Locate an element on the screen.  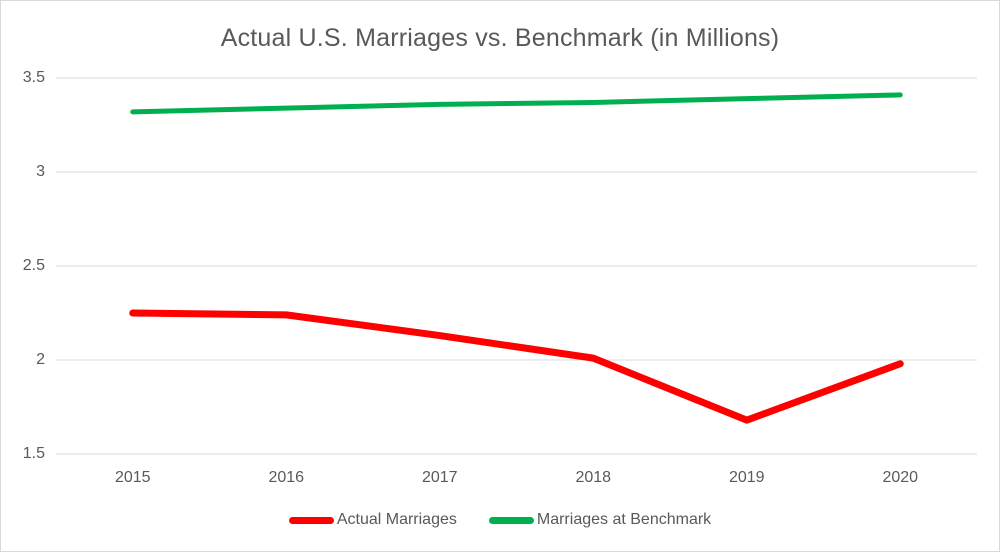
legend-item-marriages-at-benchmark: Marriages at Benchmark is located at coordinates (600, 520).